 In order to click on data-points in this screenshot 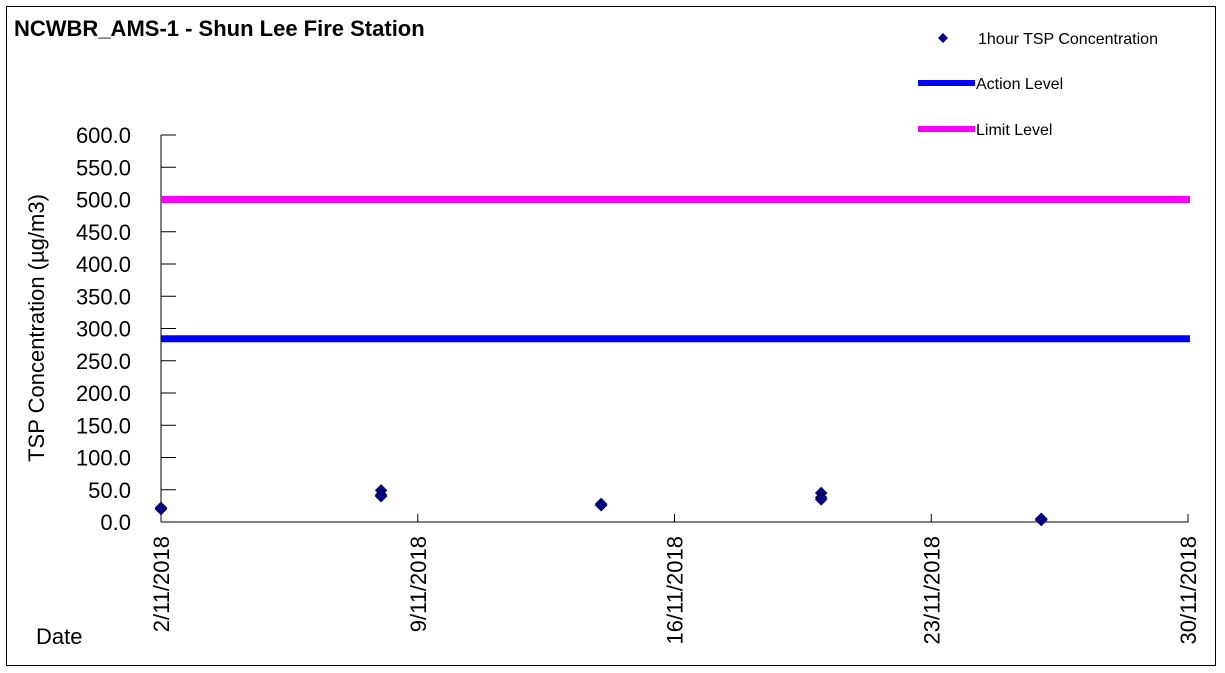, I will do `click(601, 505)`.